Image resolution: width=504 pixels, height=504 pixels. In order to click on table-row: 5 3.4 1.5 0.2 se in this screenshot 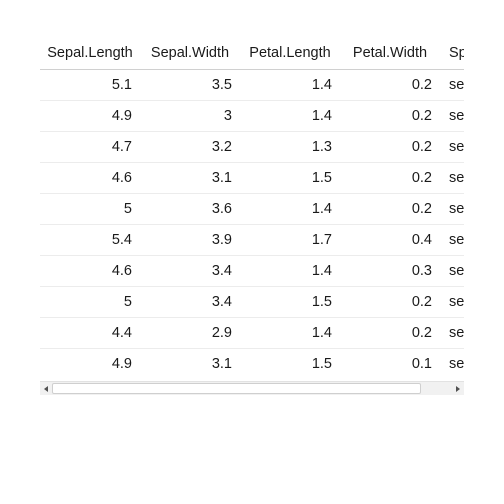, I will do `click(252, 302)`.